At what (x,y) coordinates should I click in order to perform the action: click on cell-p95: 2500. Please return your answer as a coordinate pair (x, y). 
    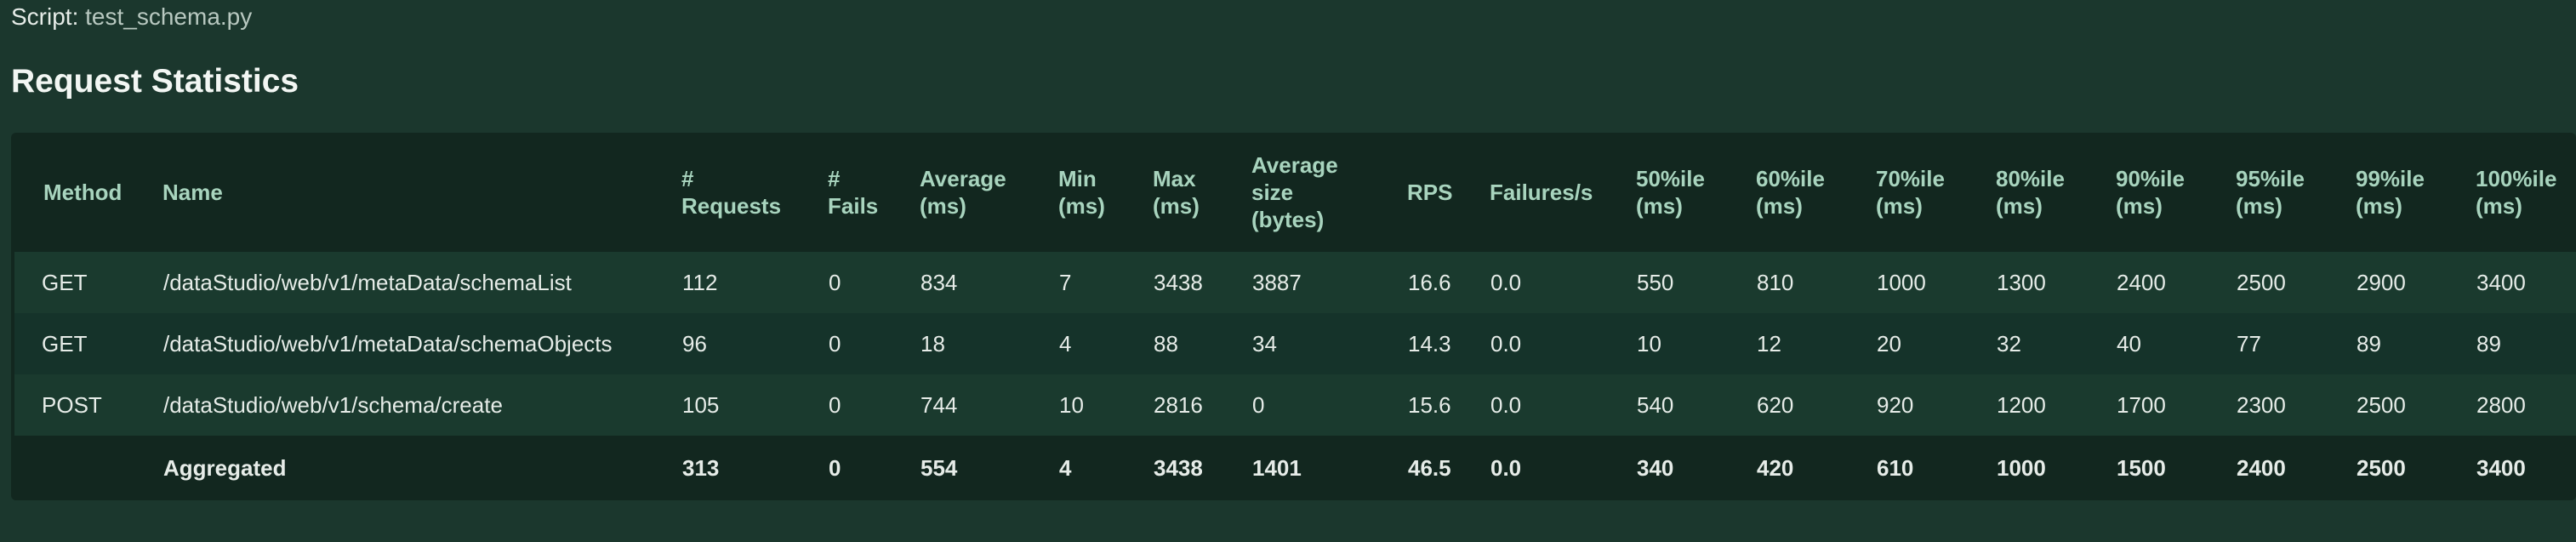
    Looking at the image, I should click on (2261, 282).